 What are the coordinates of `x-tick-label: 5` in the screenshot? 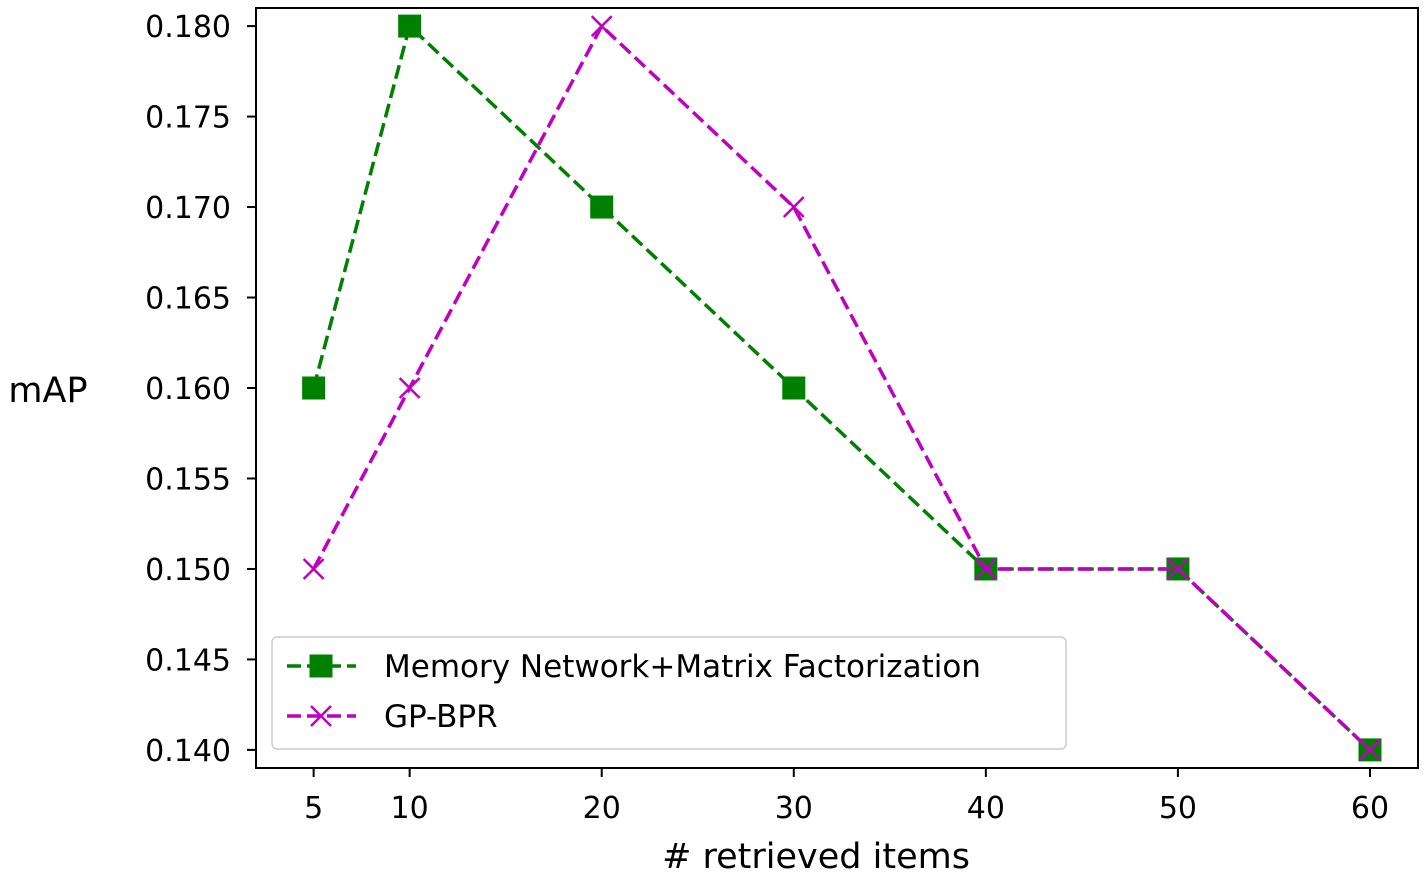 It's located at (313, 808).